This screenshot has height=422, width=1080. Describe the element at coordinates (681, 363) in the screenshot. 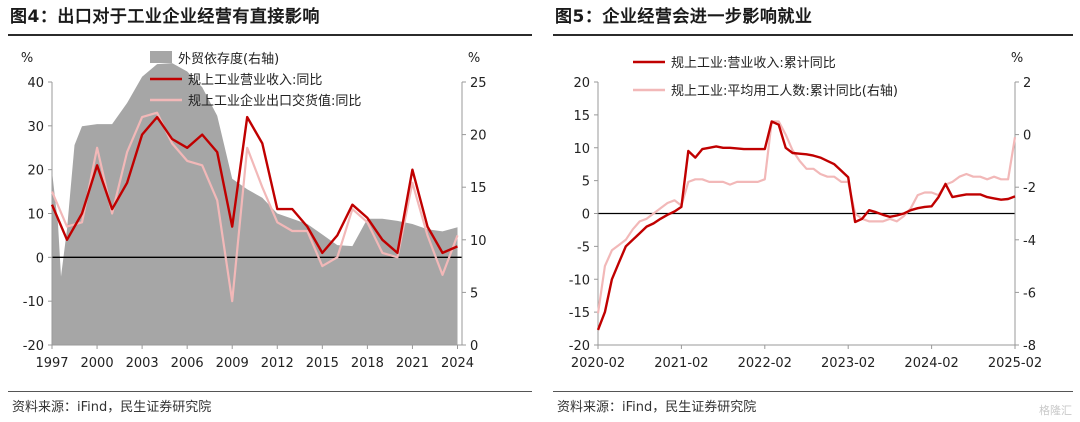

I see `fig5-x-tick-label: 2021-02` at that location.